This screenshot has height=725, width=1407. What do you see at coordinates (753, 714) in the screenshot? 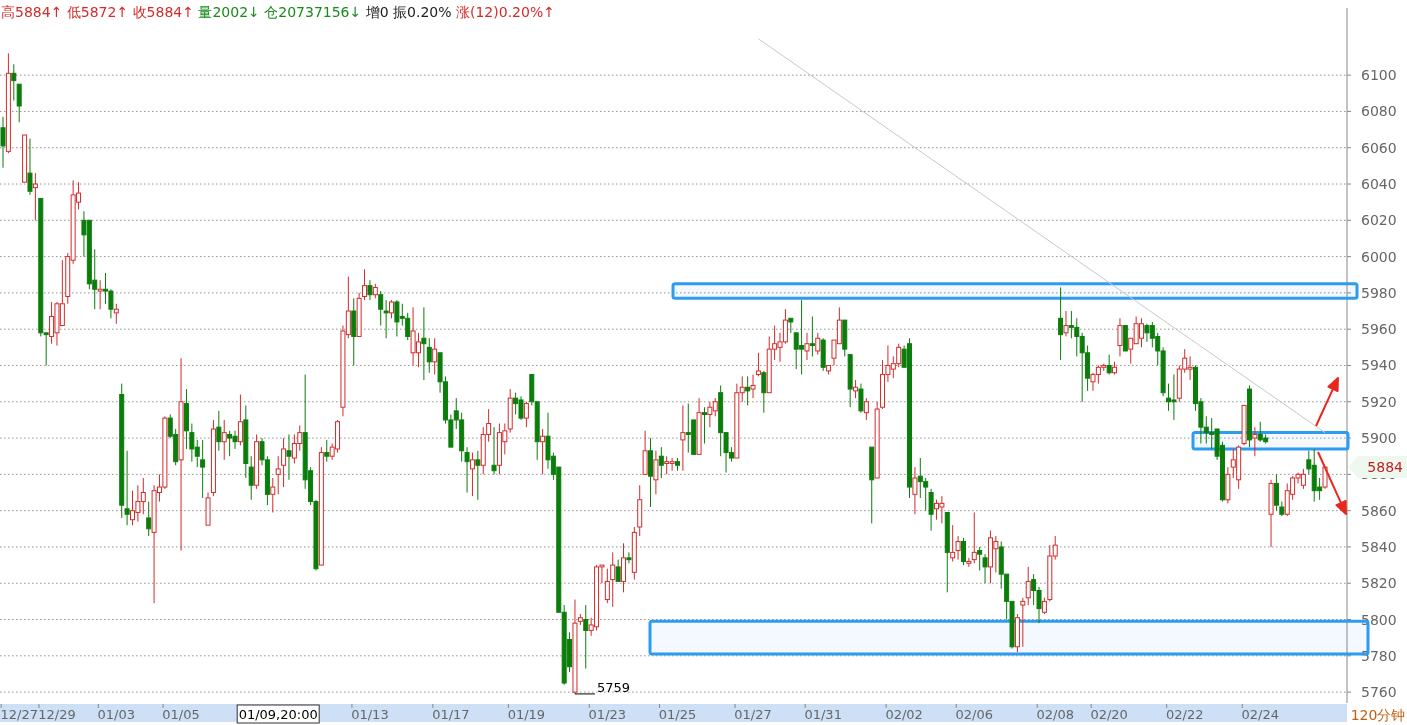
I see `x-tick-label: 01/27` at bounding box center [753, 714].